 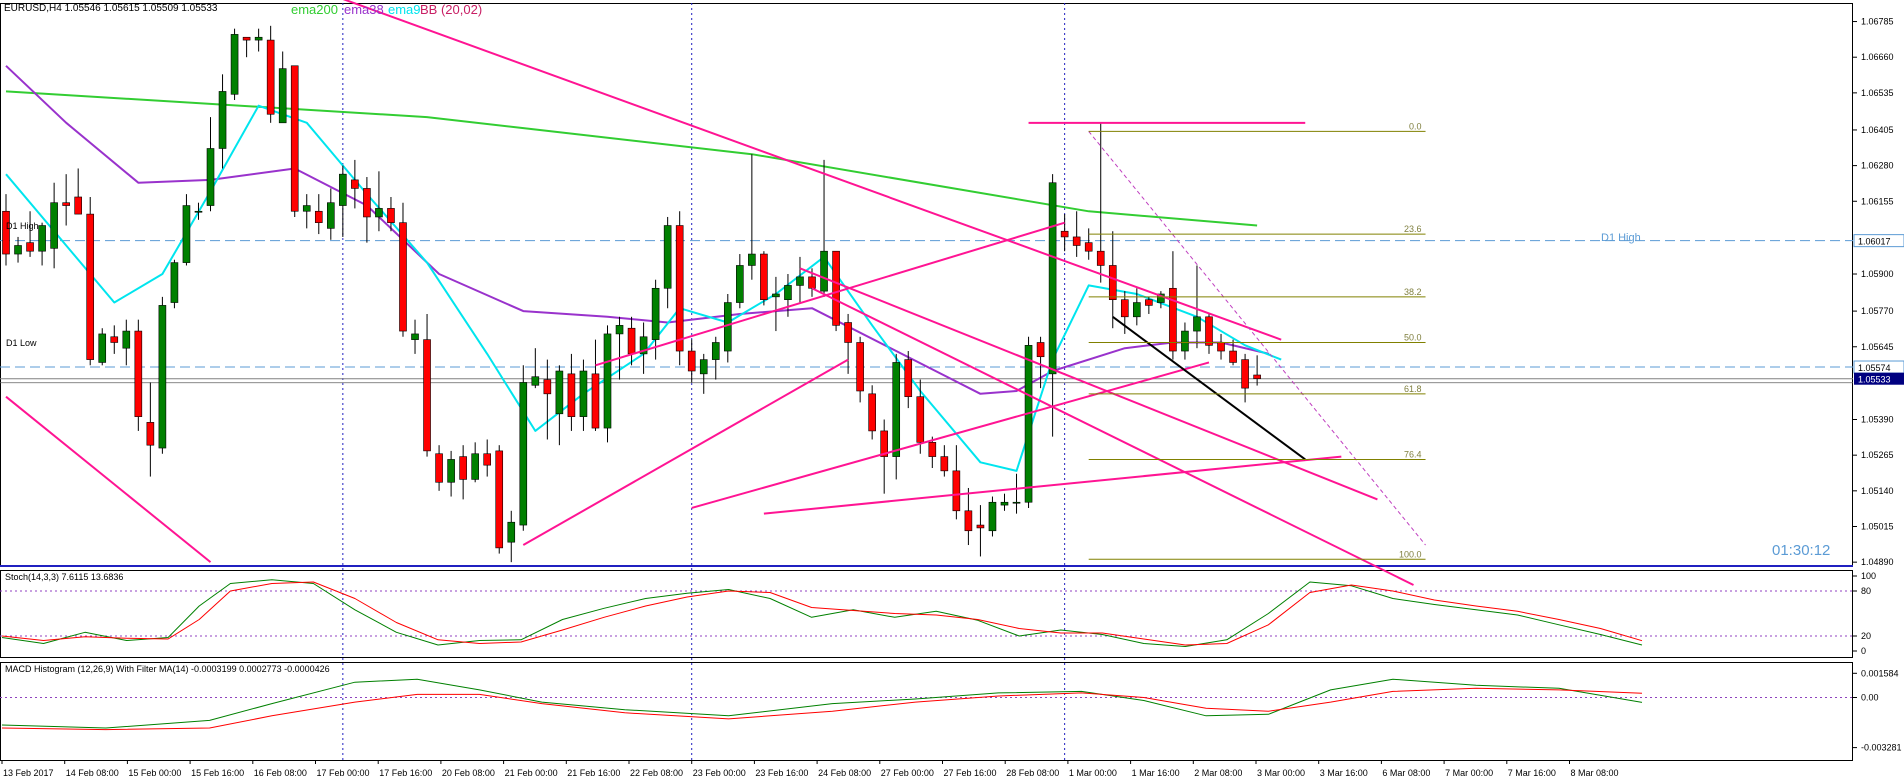 What do you see at coordinates (822, 709) in the screenshot?
I see `macd-signal-line` at bounding box center [822, 709].